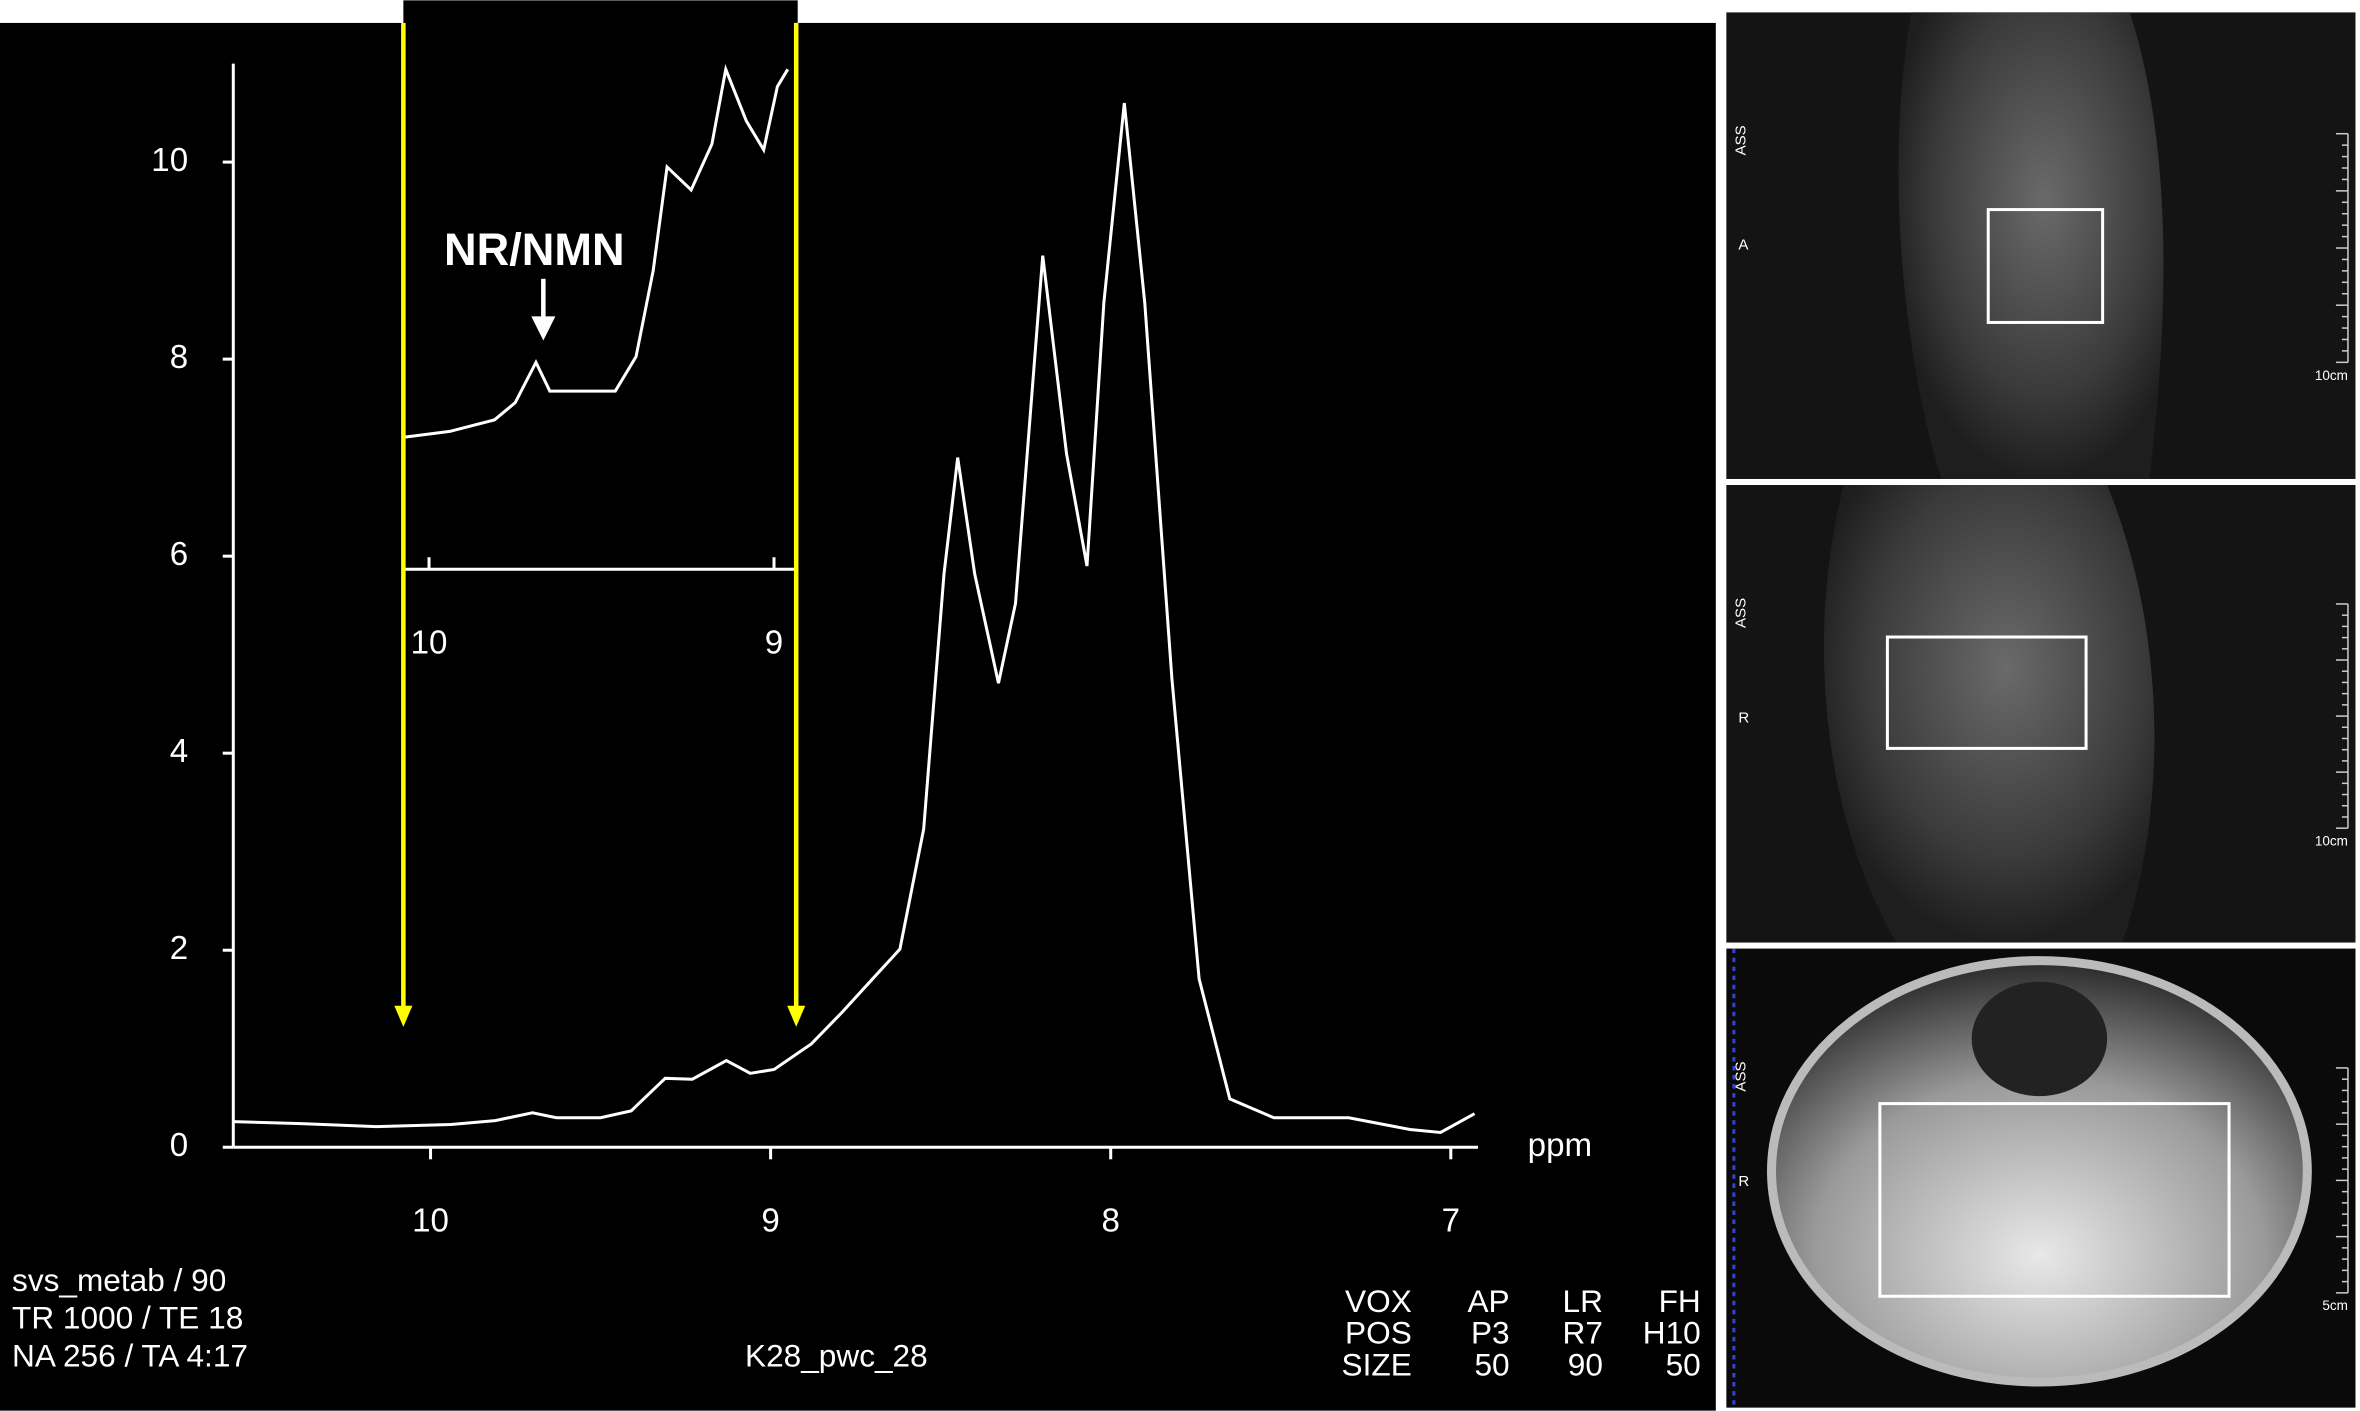  Describe the element at coordinates (1672, 1333) in the screenshot. I see `table-cell: H10` at that location.